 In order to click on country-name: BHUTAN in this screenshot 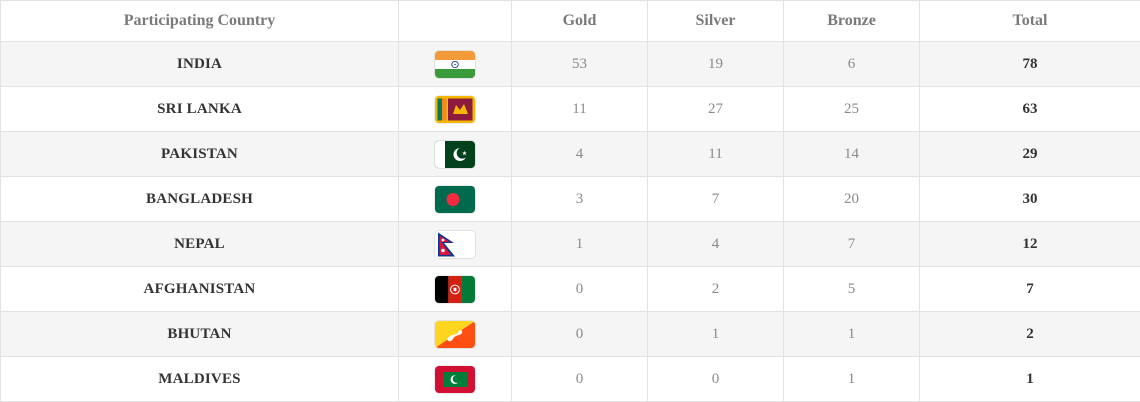, I will do `click(199, 334)`.